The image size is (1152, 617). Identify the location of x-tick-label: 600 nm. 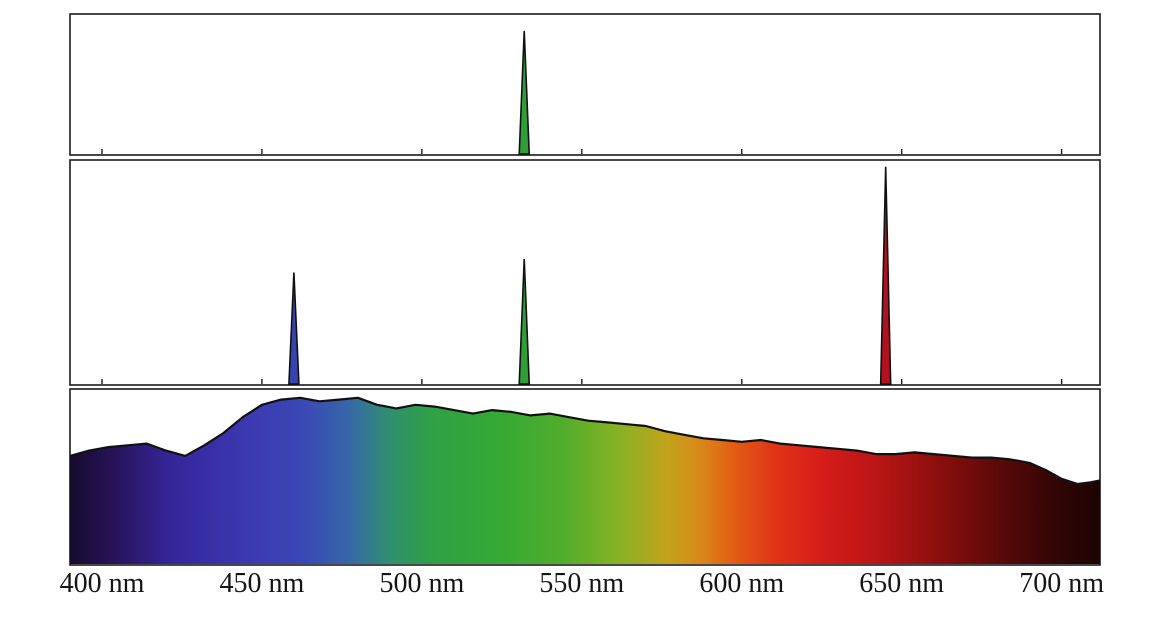
(741, 583).